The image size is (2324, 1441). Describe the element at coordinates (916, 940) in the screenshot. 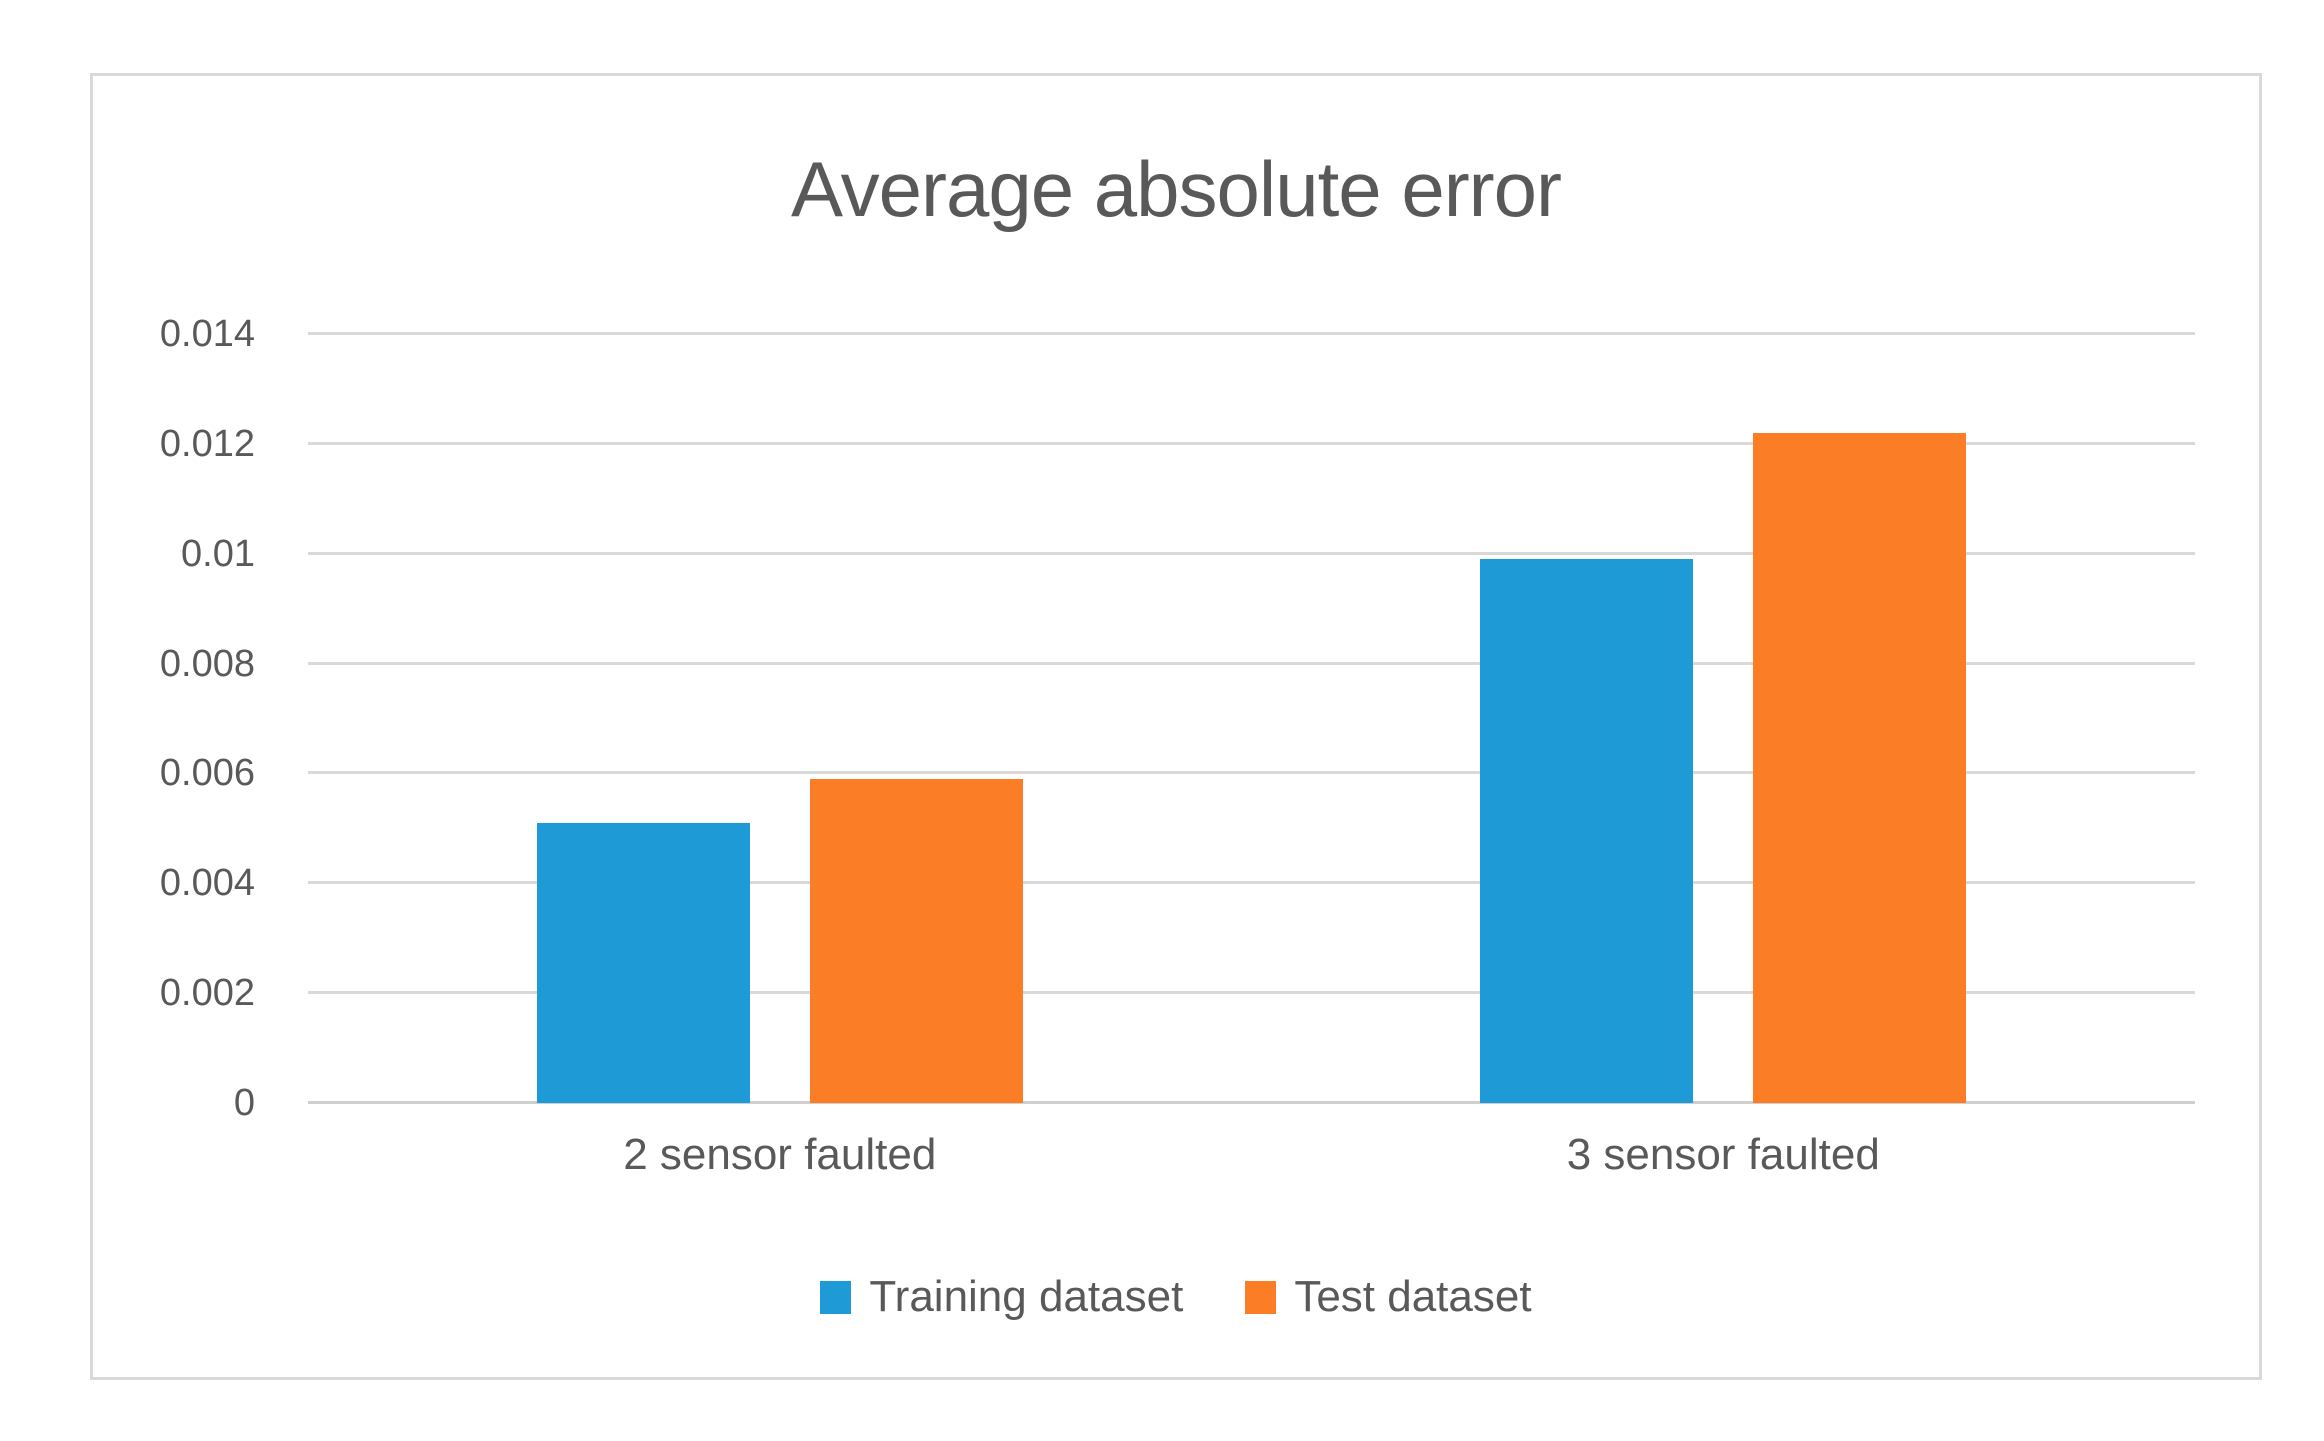

I see `bar-test-dataset-cat1` at that location.